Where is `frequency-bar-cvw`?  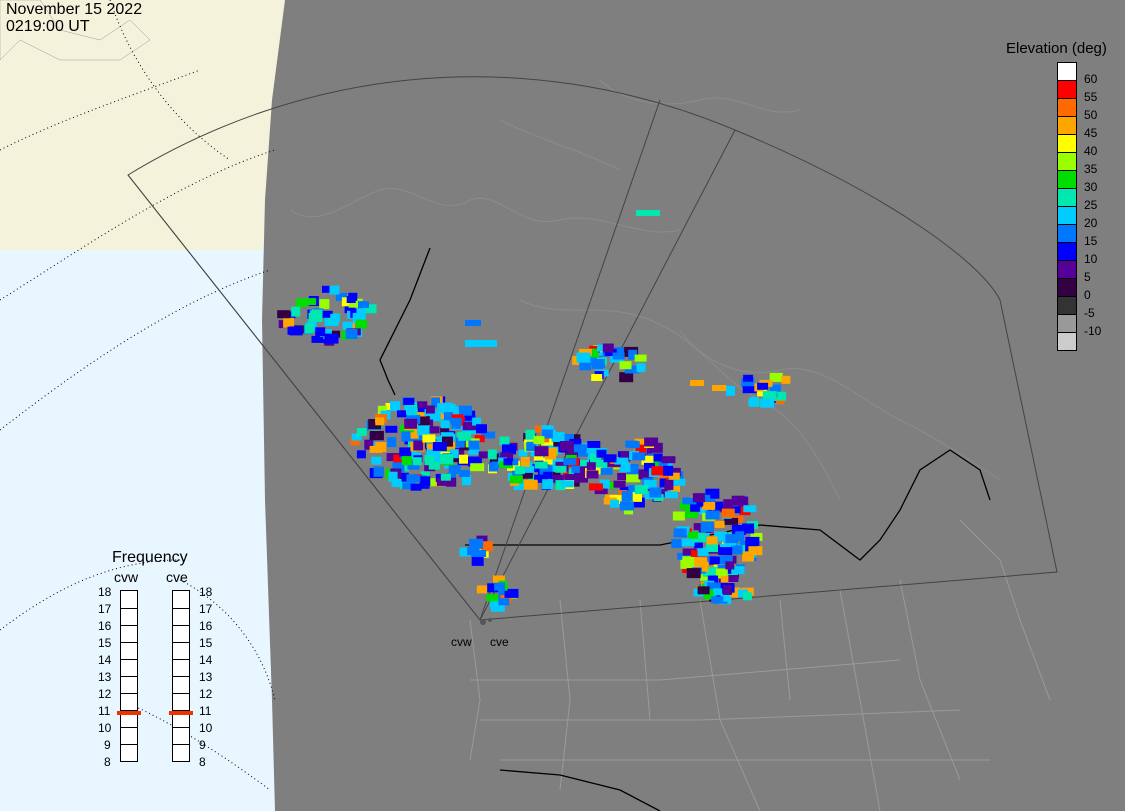 frequency-bar-cvw is located at coordinates (129, 676).